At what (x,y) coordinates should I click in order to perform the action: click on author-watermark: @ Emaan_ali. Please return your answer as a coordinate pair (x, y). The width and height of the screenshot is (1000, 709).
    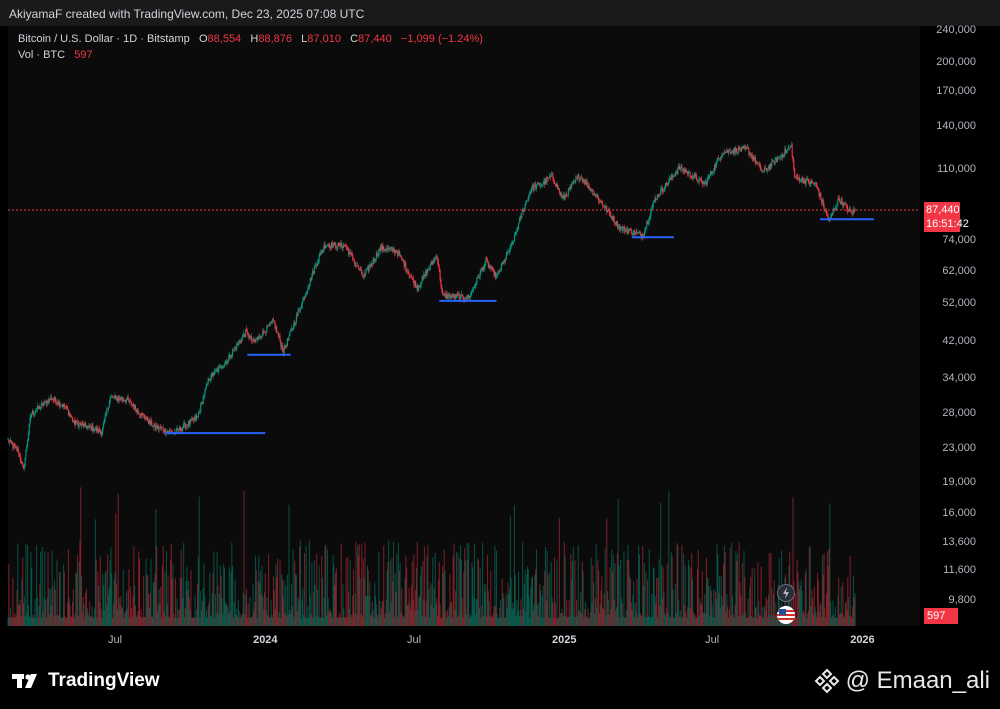
    Looking at the image, I should click on (902, 681).